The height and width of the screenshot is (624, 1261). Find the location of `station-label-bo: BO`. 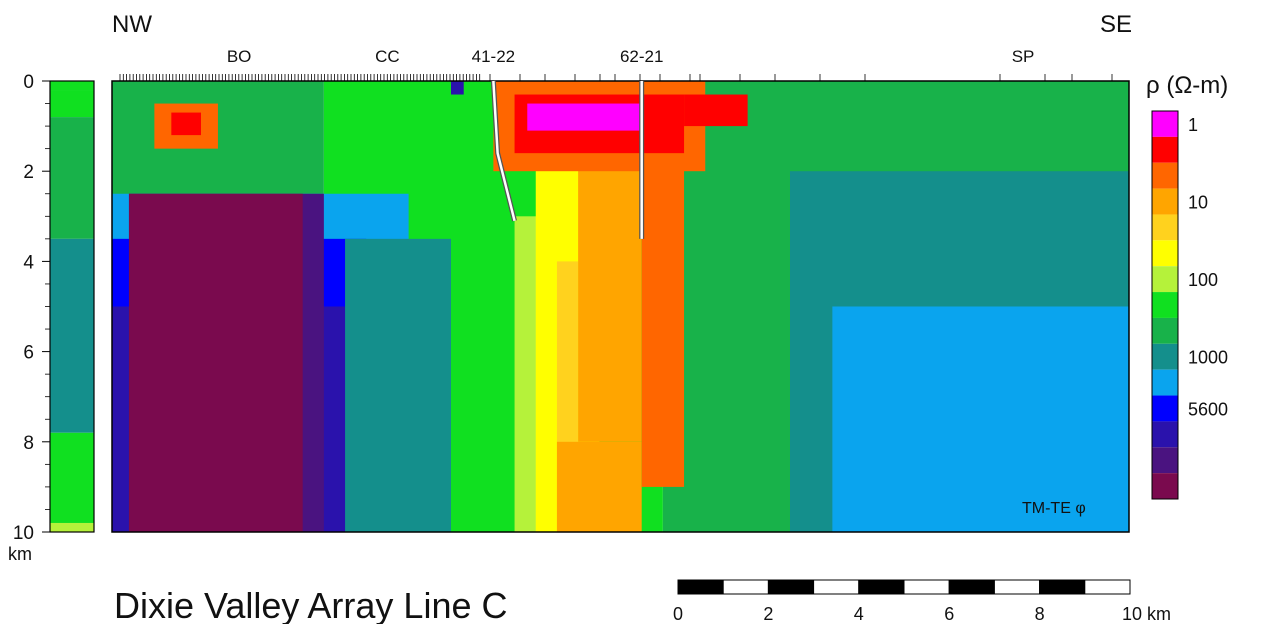

station-label-bo: BO is located at coordinates (239, 56).